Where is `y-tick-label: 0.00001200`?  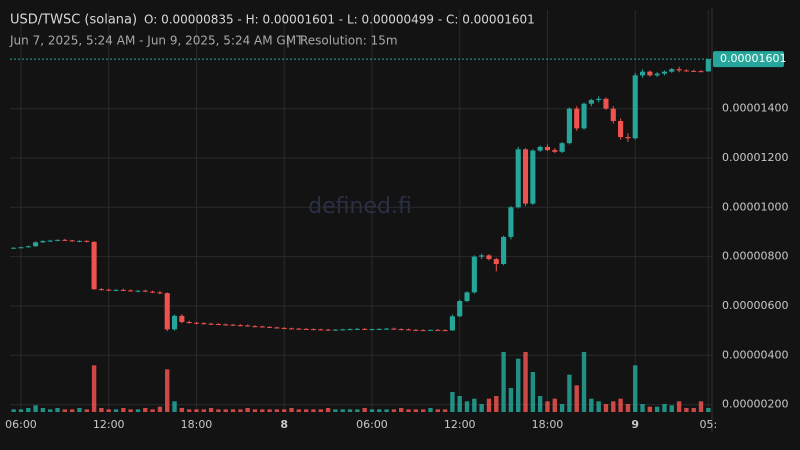
y-tick-label: 0.00001200 is located at coordinates (755, 157).